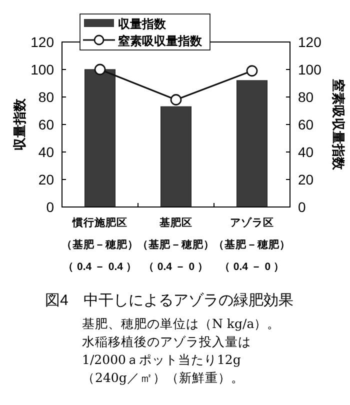  I want to click on text: （240g／㎡）（新鮮重）。, so click(163, 377).